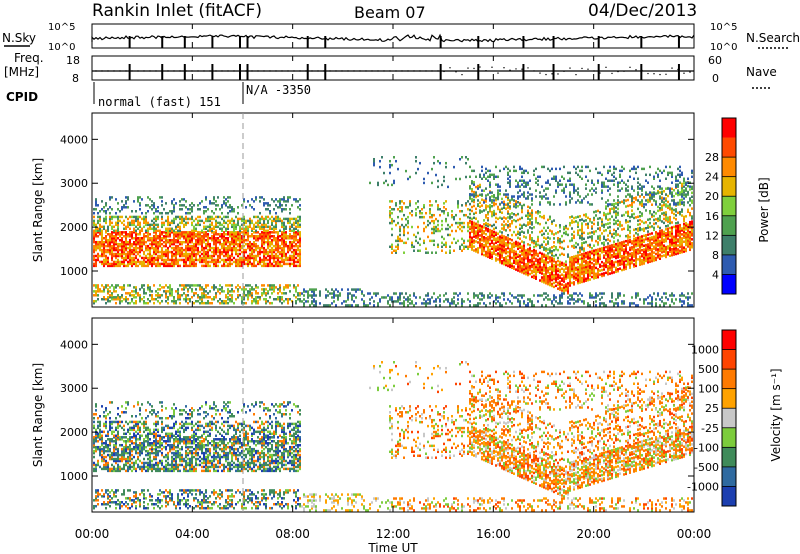  Describe the element at coordinates (22, 97) in the screenshot. I see `cpid-label: CPID` at that location.